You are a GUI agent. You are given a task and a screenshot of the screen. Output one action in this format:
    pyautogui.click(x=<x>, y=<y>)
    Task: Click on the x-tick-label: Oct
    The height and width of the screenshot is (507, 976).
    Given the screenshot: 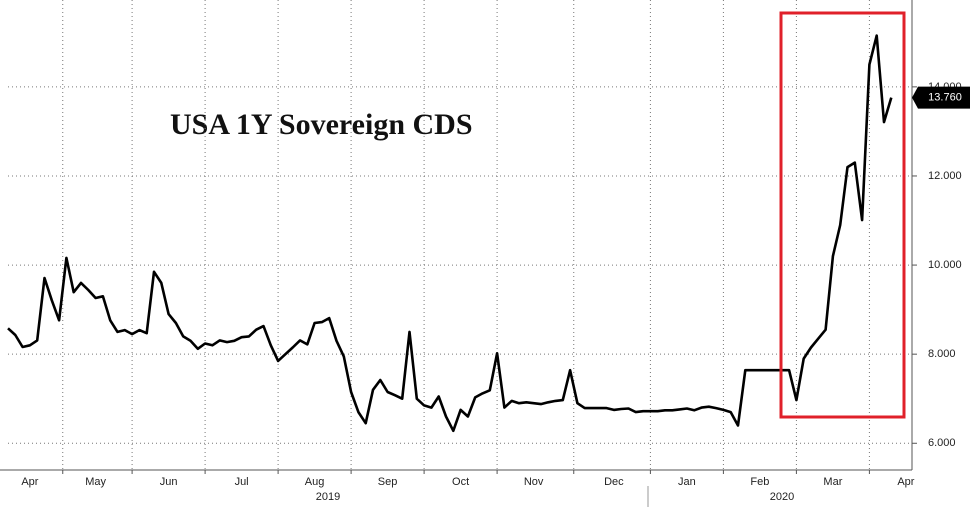 What is the action you would take?
    pyautogui.click(x=460, y=482)
    